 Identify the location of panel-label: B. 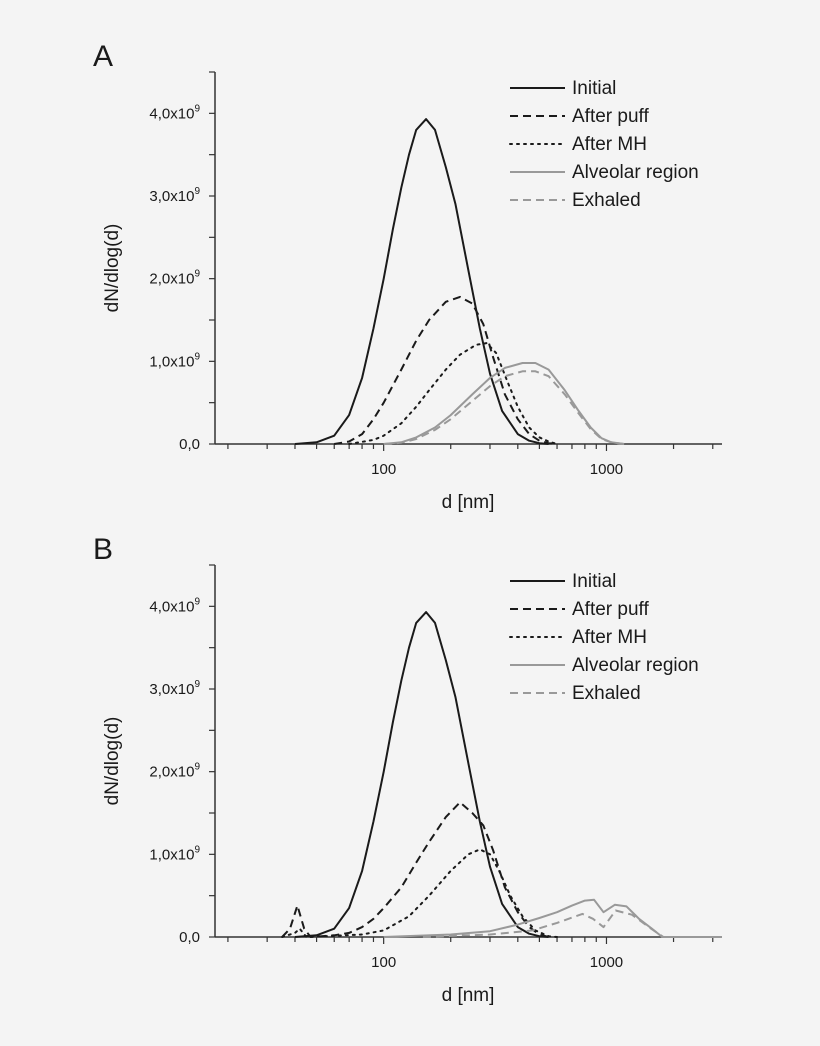
(103, 549).